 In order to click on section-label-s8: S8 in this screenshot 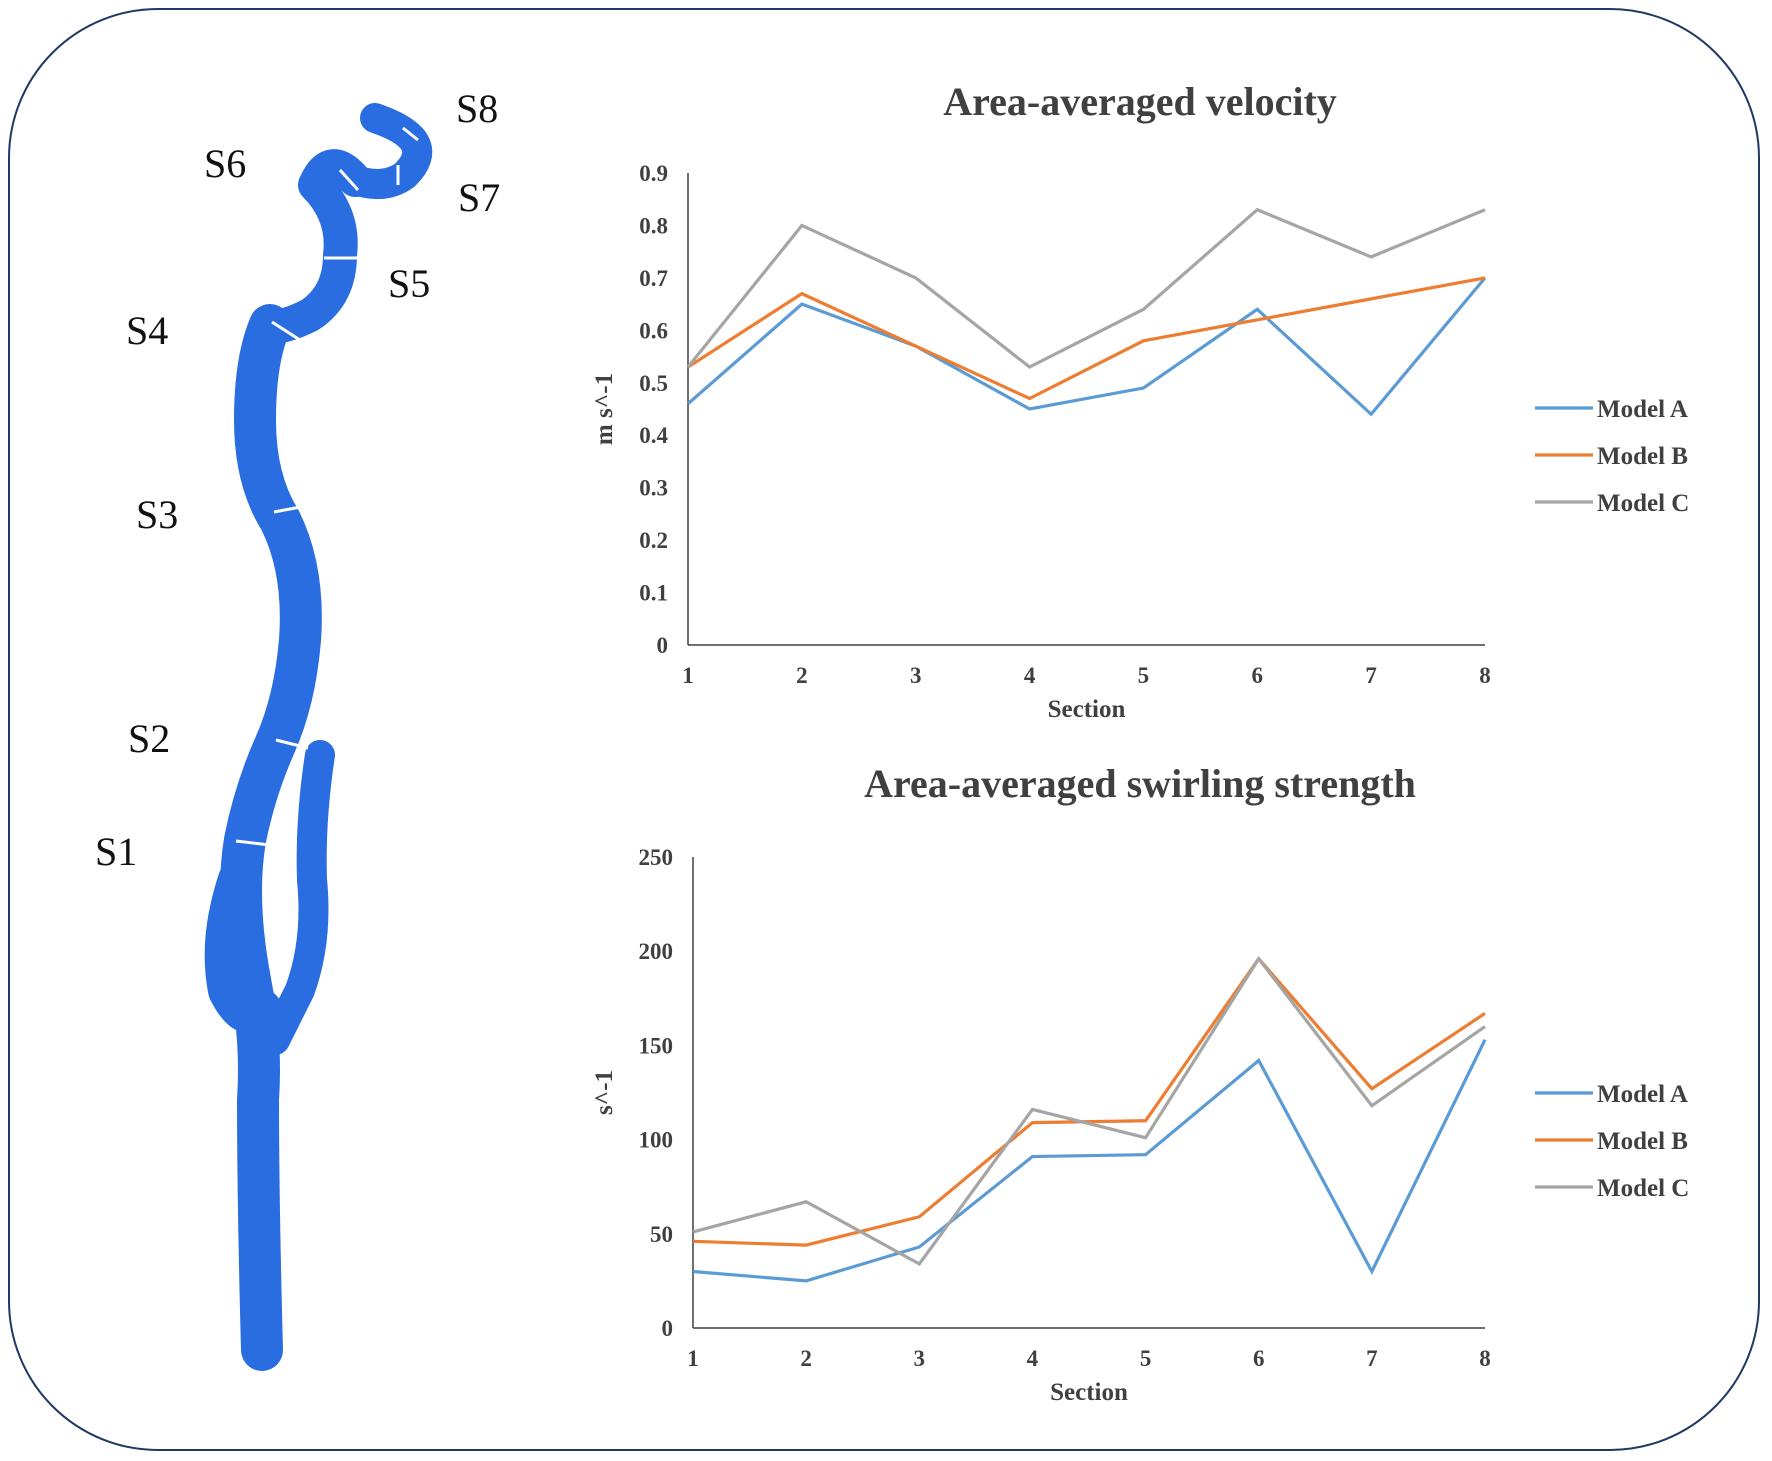, I will do `click(477, 108)`.